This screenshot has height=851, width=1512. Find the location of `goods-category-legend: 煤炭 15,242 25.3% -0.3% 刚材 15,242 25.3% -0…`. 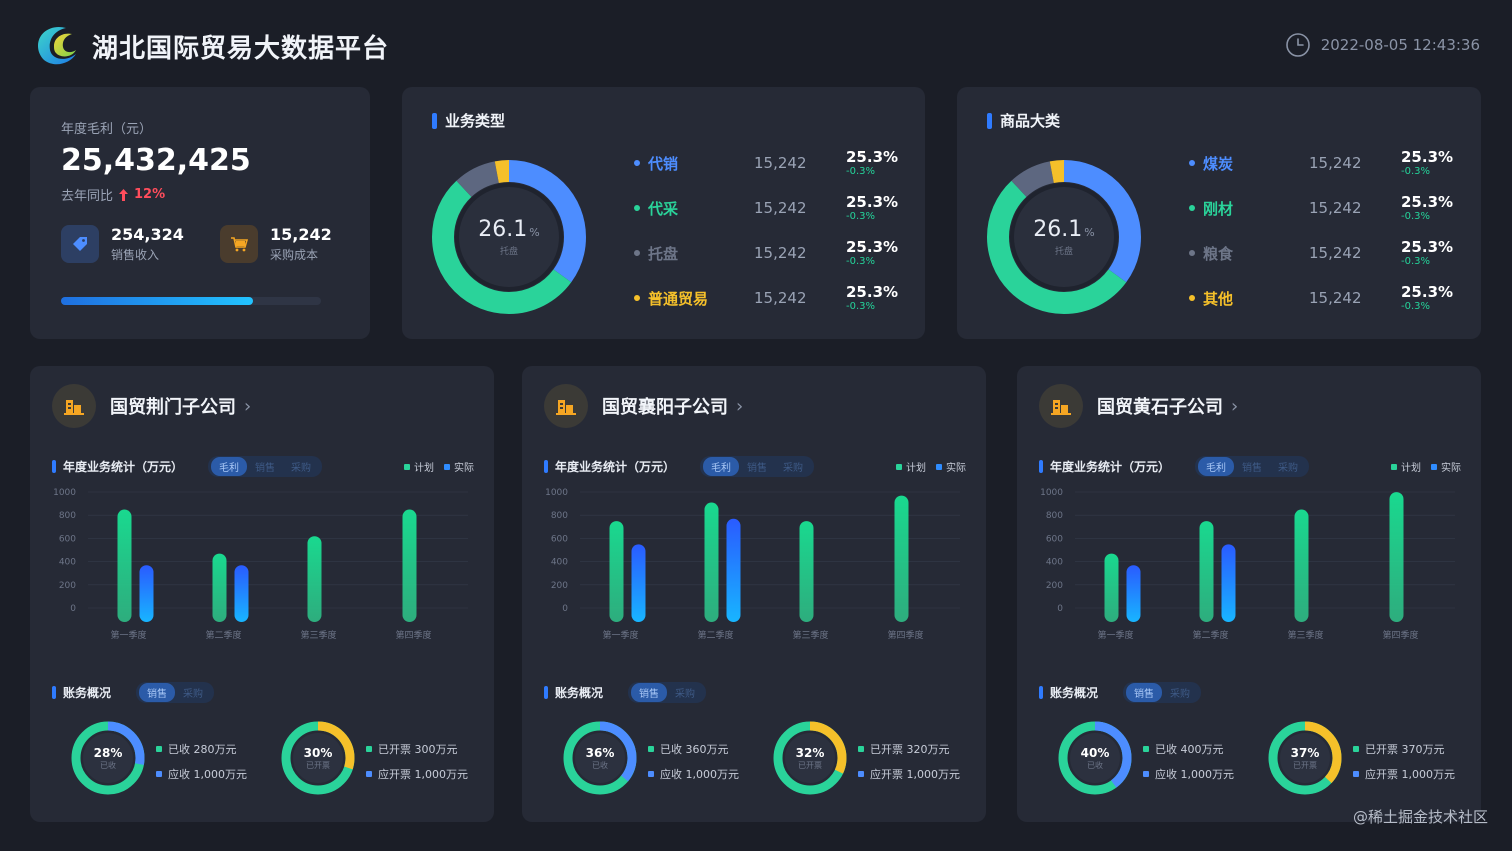

goods-category-legend: 煤炭 15,242 25.3% -0.3% 刚材 15,242 25.3% -0… is located at coordinates (1324, 237).